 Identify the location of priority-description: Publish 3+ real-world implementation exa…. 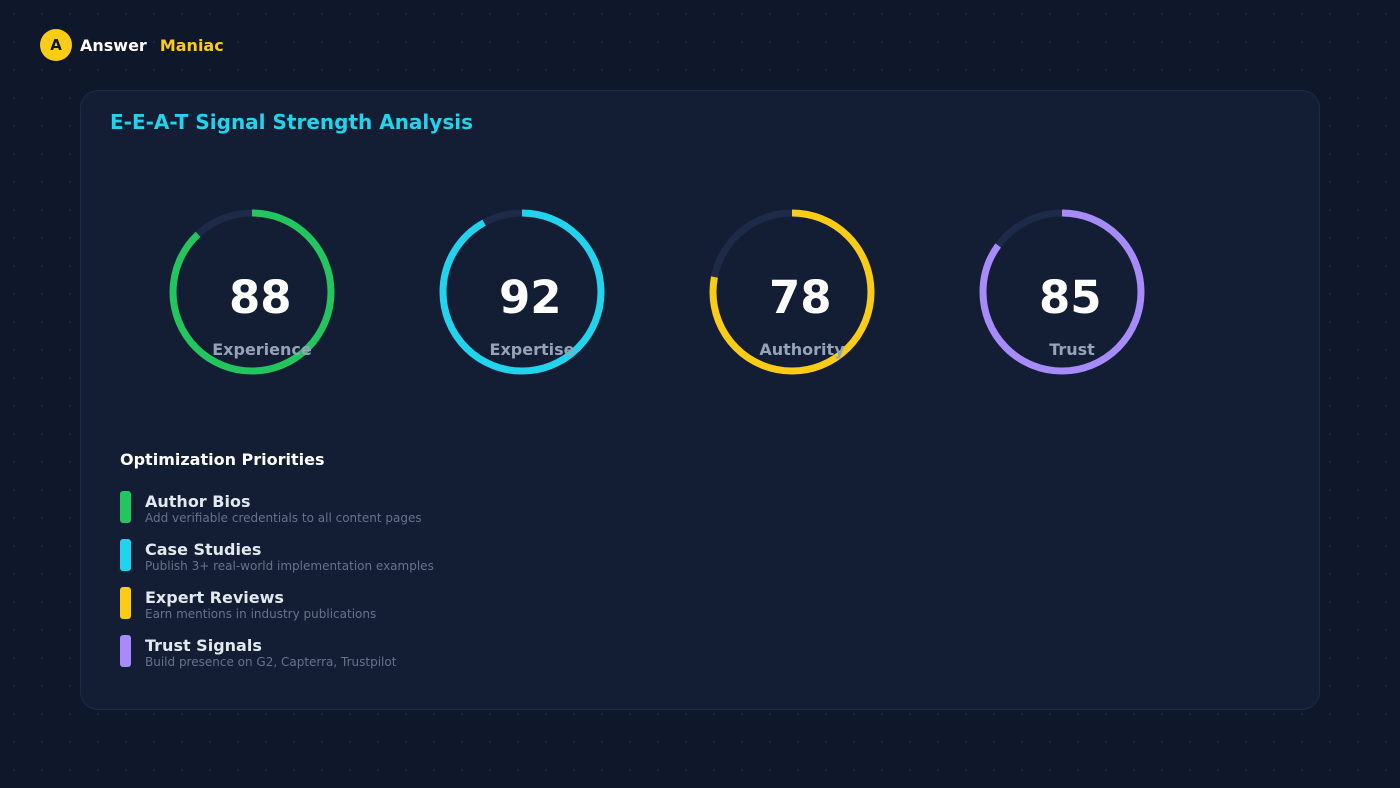
(289, 566).